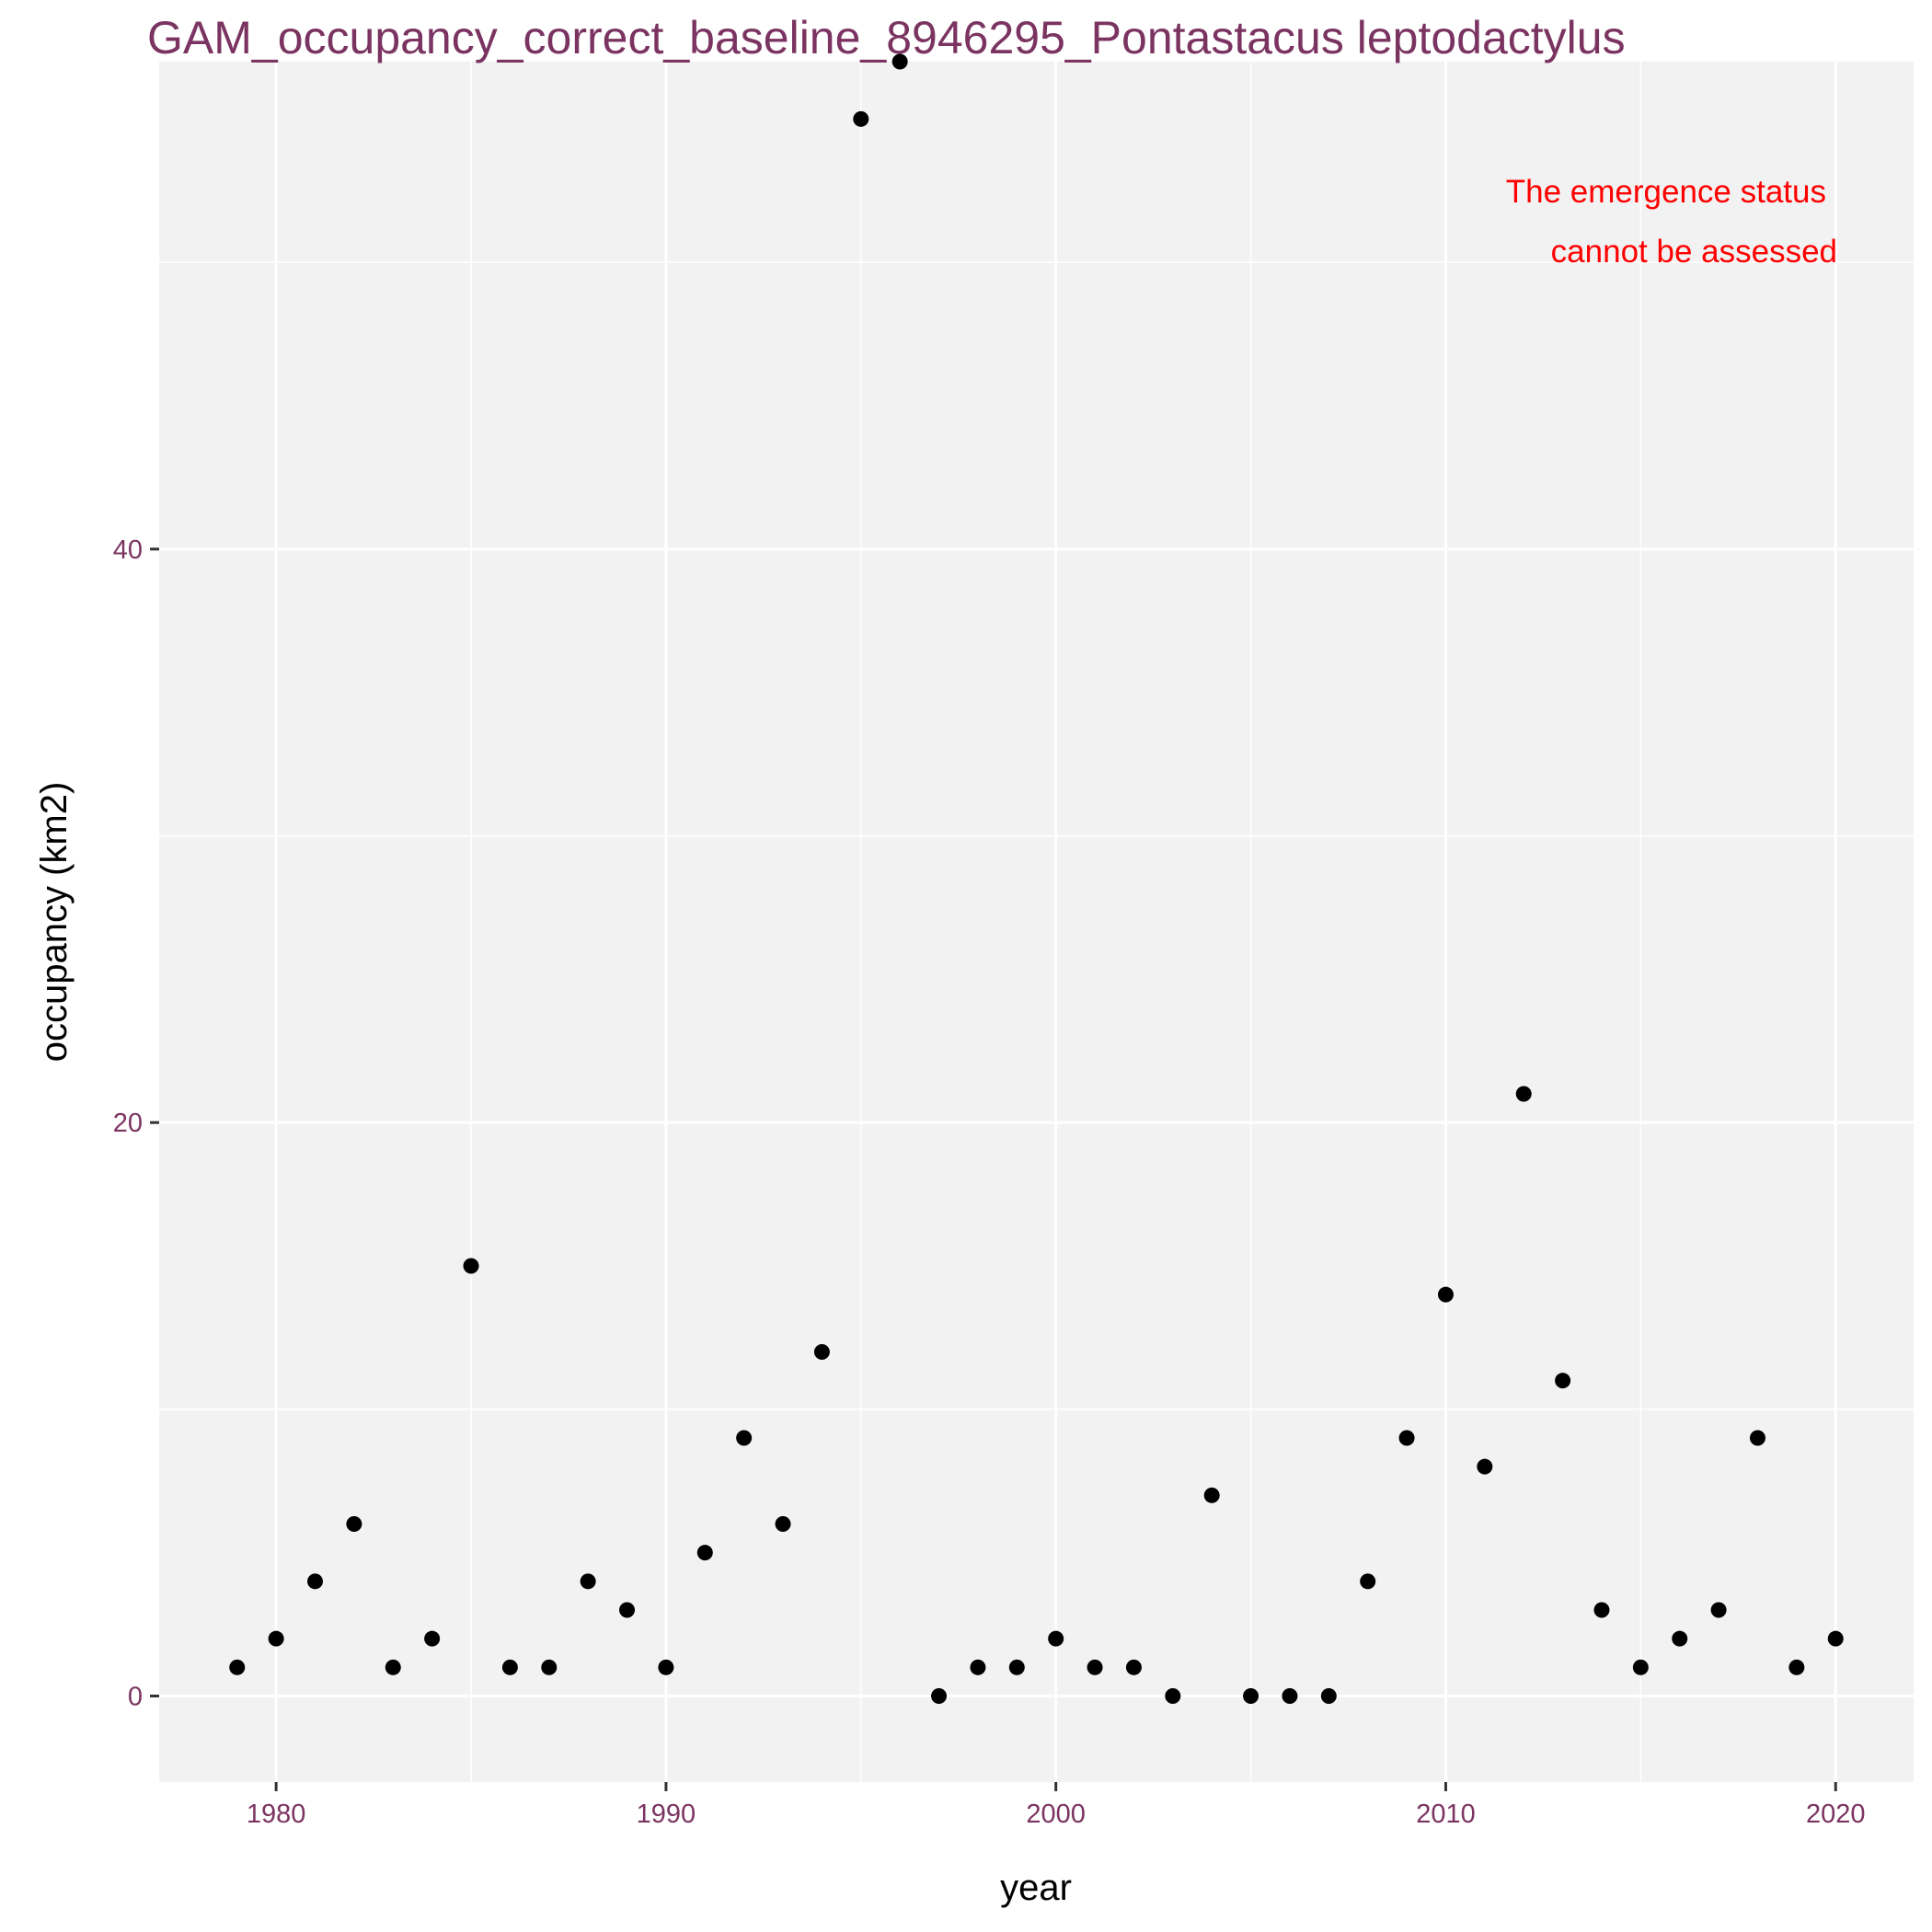 This screenshot has width=1932, height=1932. What do you see at coordinates (1836, 1814) in the screenshot?
I see `x-tick-label: 2020` at bounding box center [1836, 1814].